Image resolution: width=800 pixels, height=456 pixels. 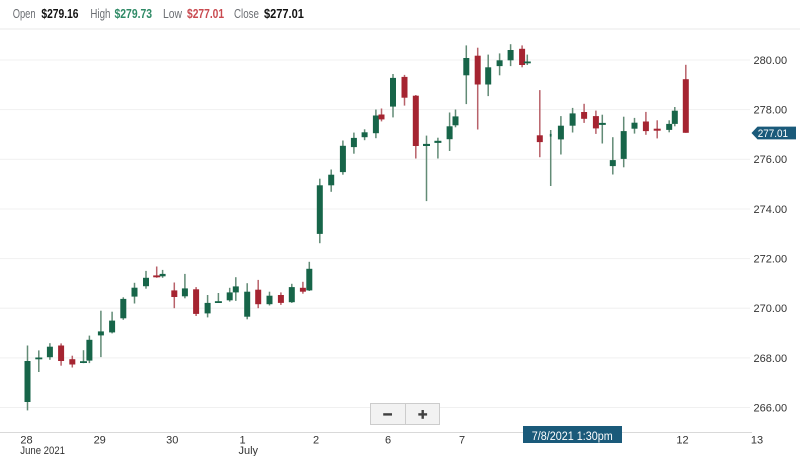 I want to click on svg-text: 7, so click(x=462, y=441).